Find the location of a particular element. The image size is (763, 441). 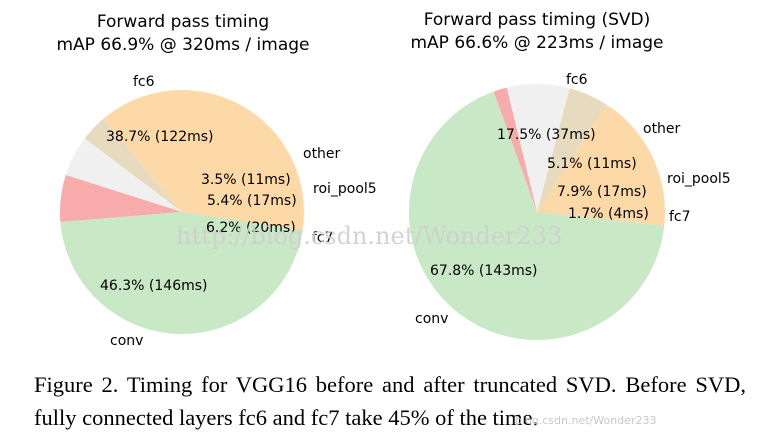

chart-right-subtitle: mAP 66.6% @ 223ms / image is located at coordinates (536, 43).